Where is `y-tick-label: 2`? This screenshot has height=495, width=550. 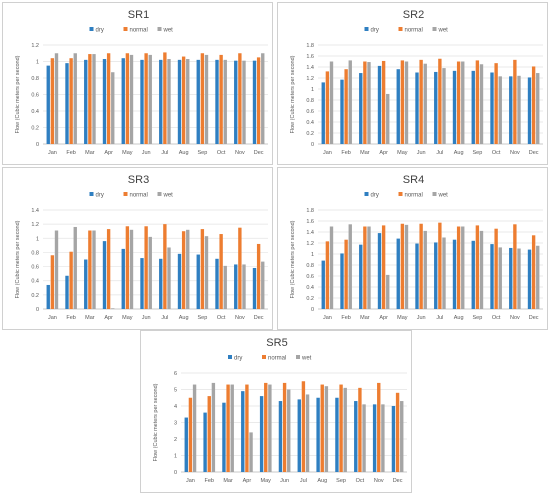
y-tick-label: 2 is located at coordinates (175, 440).